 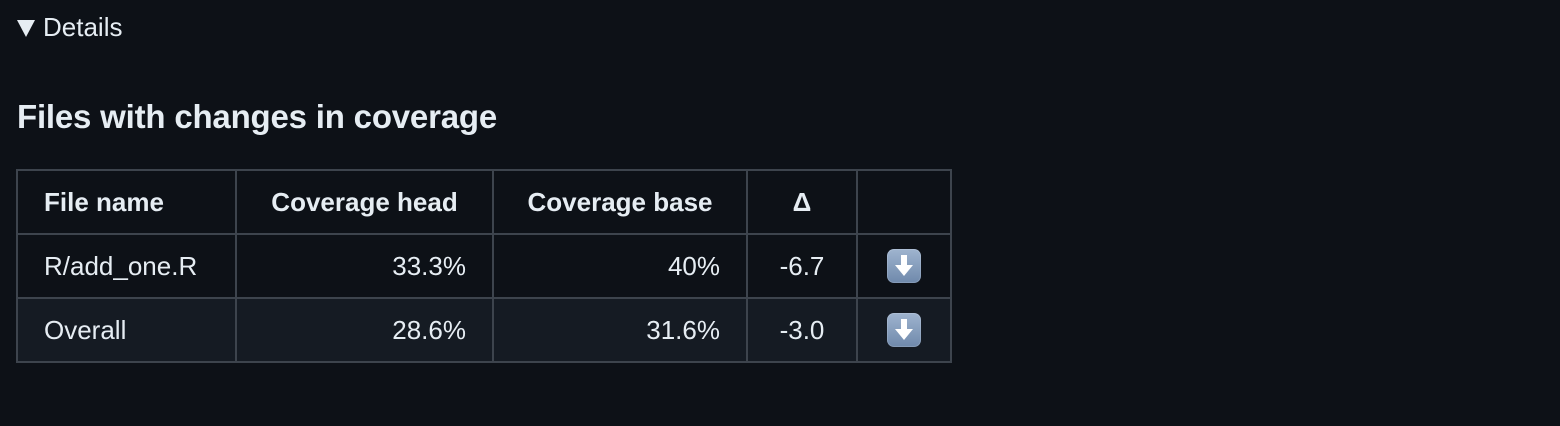 I want to click on cell-coverage-head: 28.6%, so click(x=364, y=330).